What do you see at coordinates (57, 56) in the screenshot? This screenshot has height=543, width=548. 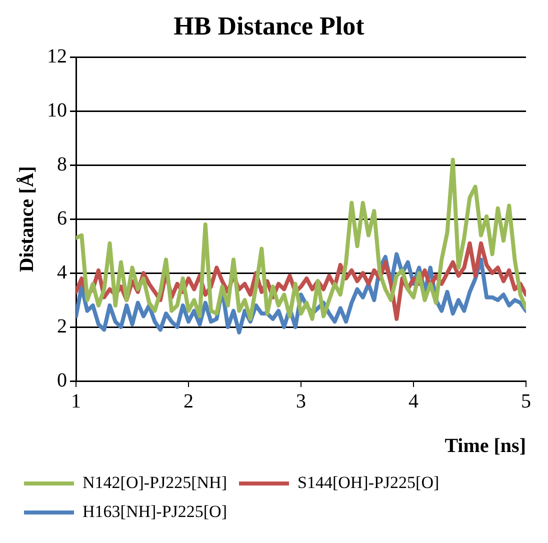 I see `y-tick-label: 12` at bounding box center [57, 56].